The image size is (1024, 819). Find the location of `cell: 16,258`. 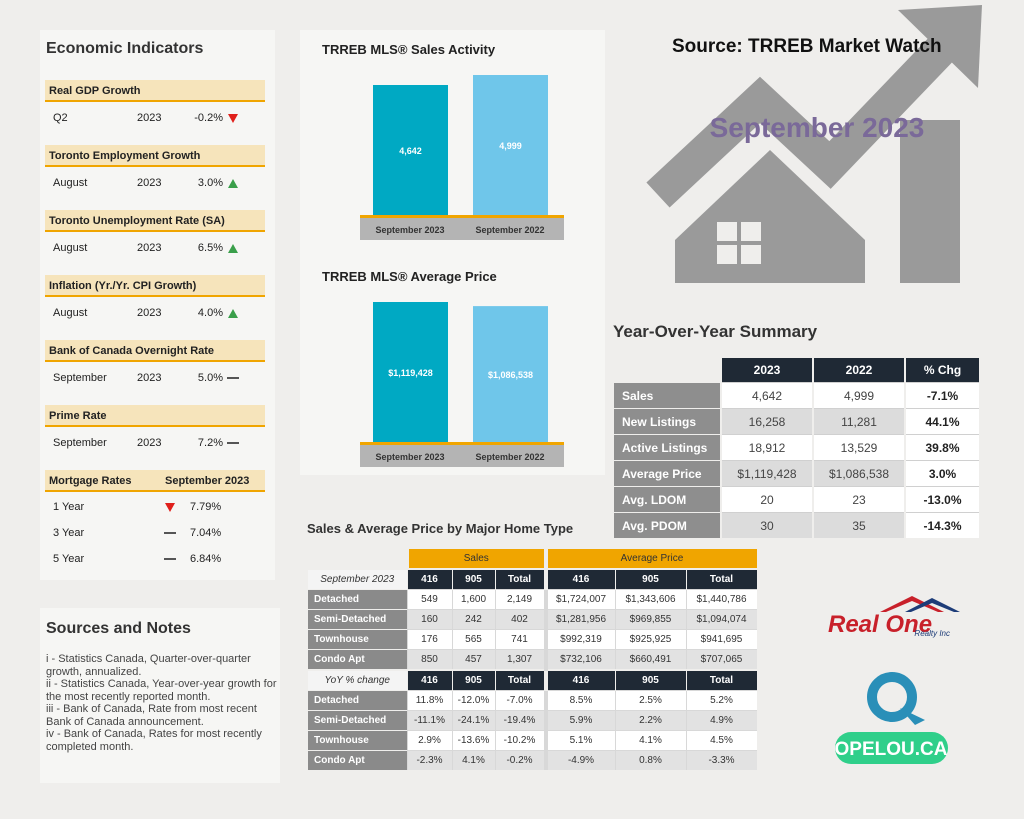

cell: 16,258 is located at coordinates (766, 421).